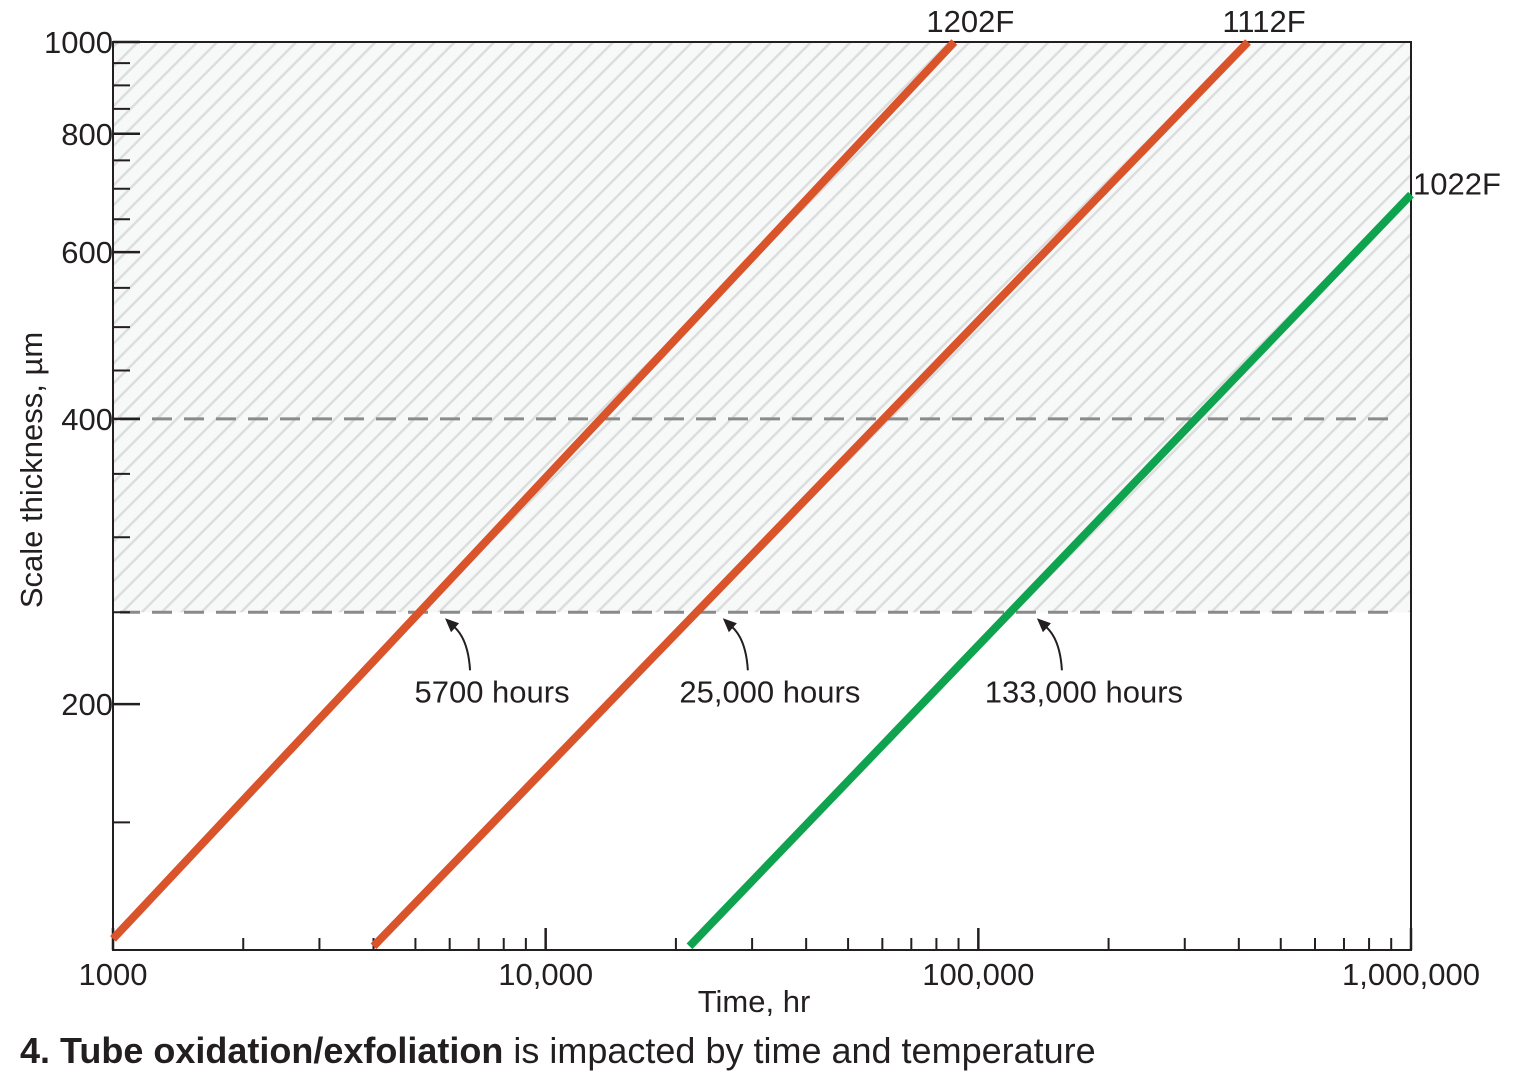 The image size is (1517, 1086). Describe the element at coordinates (262, 1050) in the screenshot. I see `caption-bold: 4. Tube oxidation/exfoliation` at that location.